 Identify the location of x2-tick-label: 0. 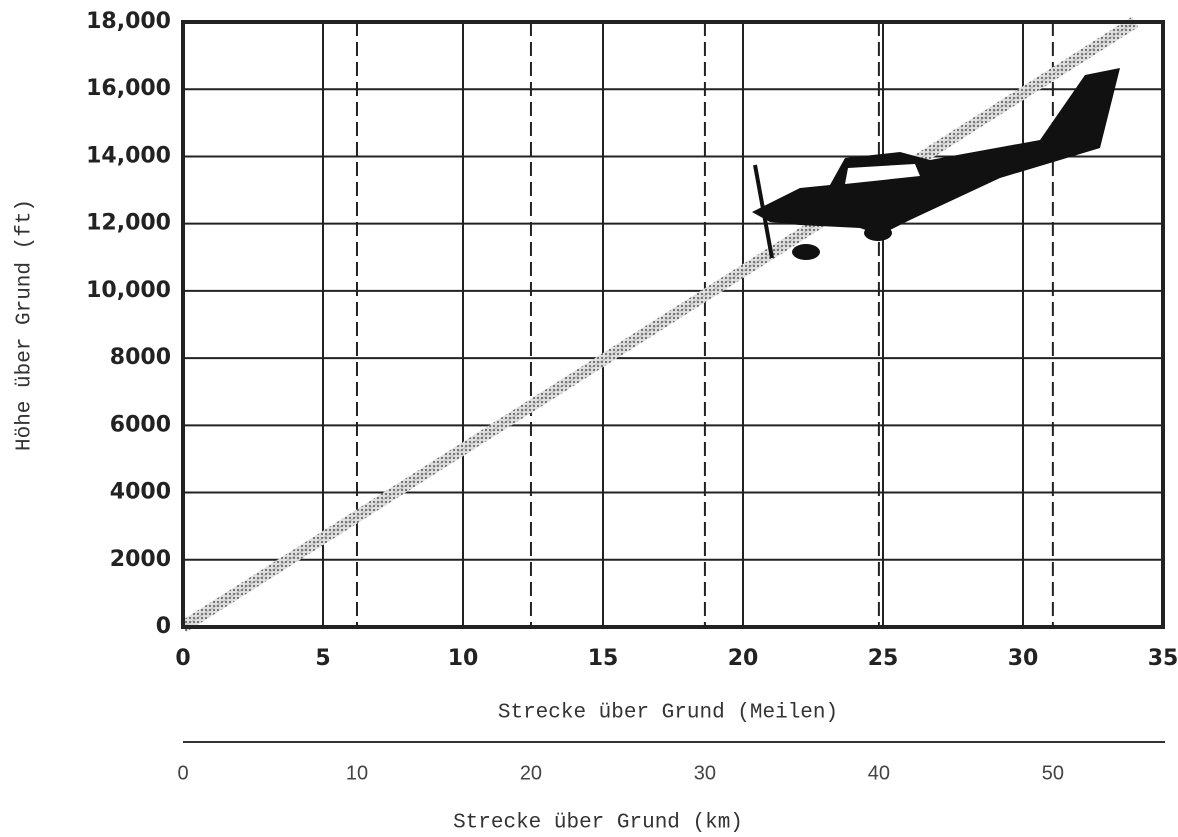
(182, 773).